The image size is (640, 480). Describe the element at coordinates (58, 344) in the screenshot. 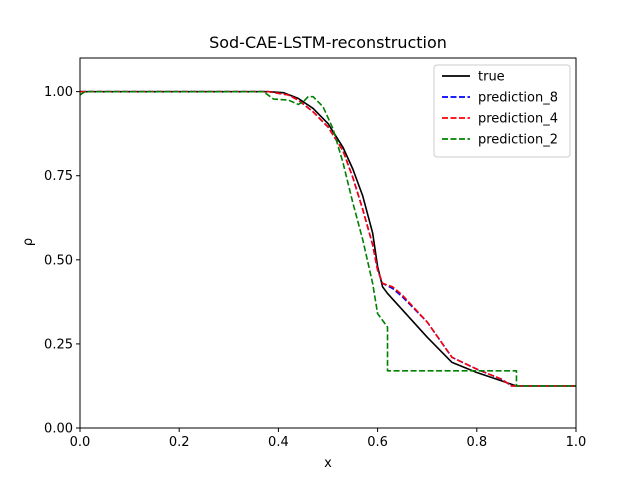

I see `y-tick-label: 0.25` at that location.